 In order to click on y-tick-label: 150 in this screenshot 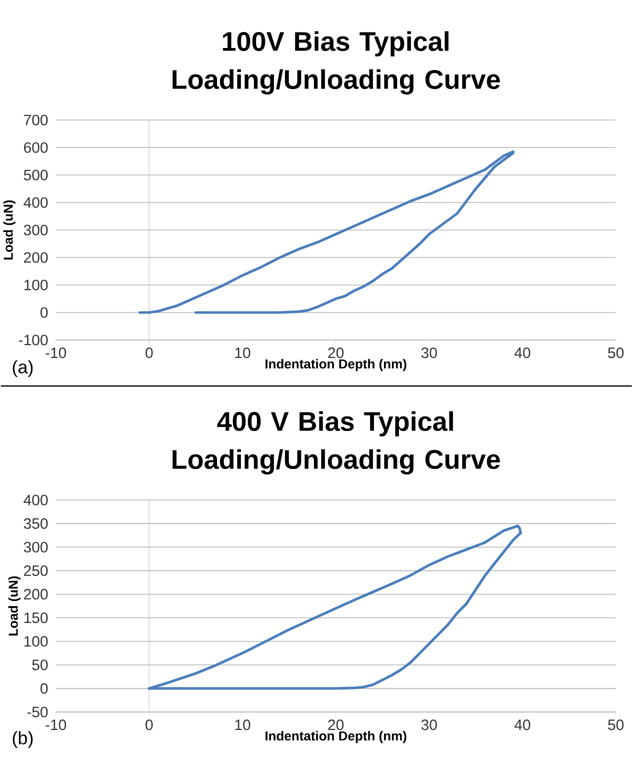, I will do `click(36, 618)`.